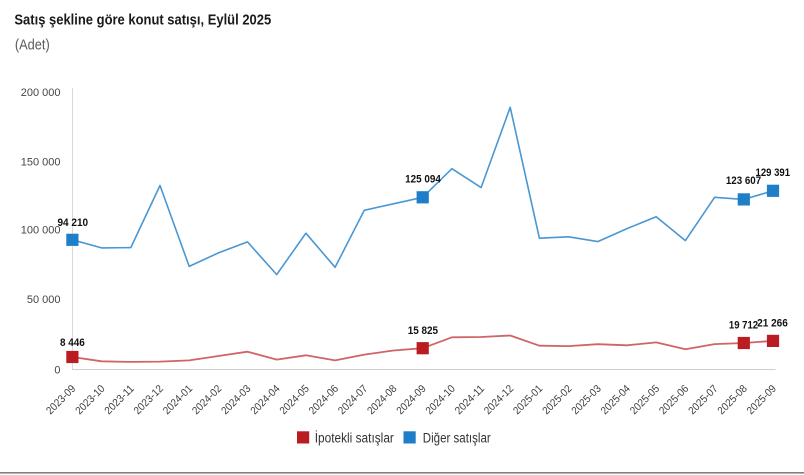 This screenshot has height=475, width=804. Describe the element at coordinates (411, 400) in the screenshot. I see `svg-text: 2024-09` at that location.